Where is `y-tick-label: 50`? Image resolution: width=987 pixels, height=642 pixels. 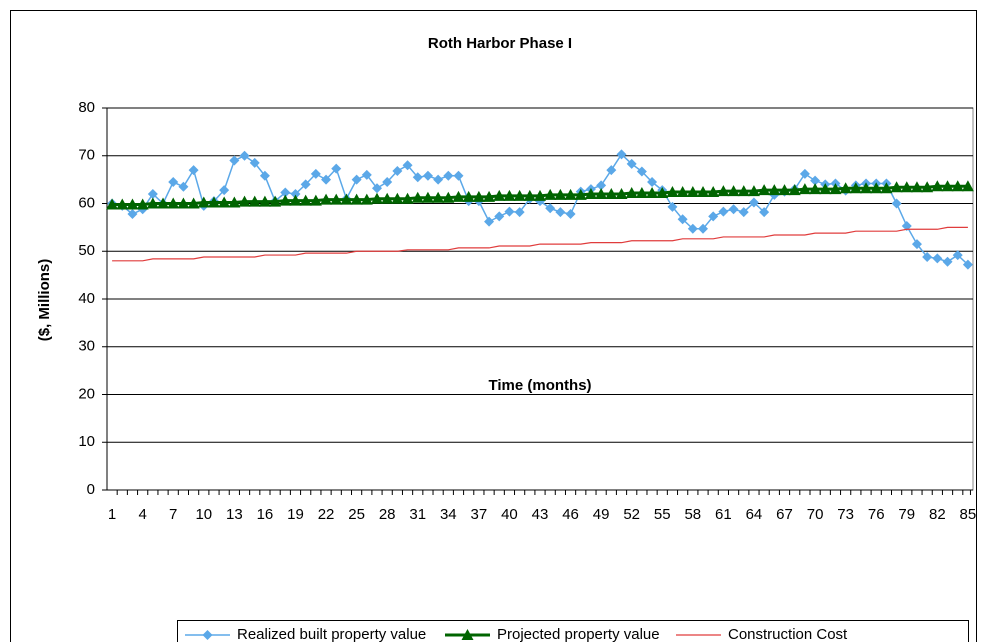
y-tick-label: 50 is located at coordinates (86, 250).